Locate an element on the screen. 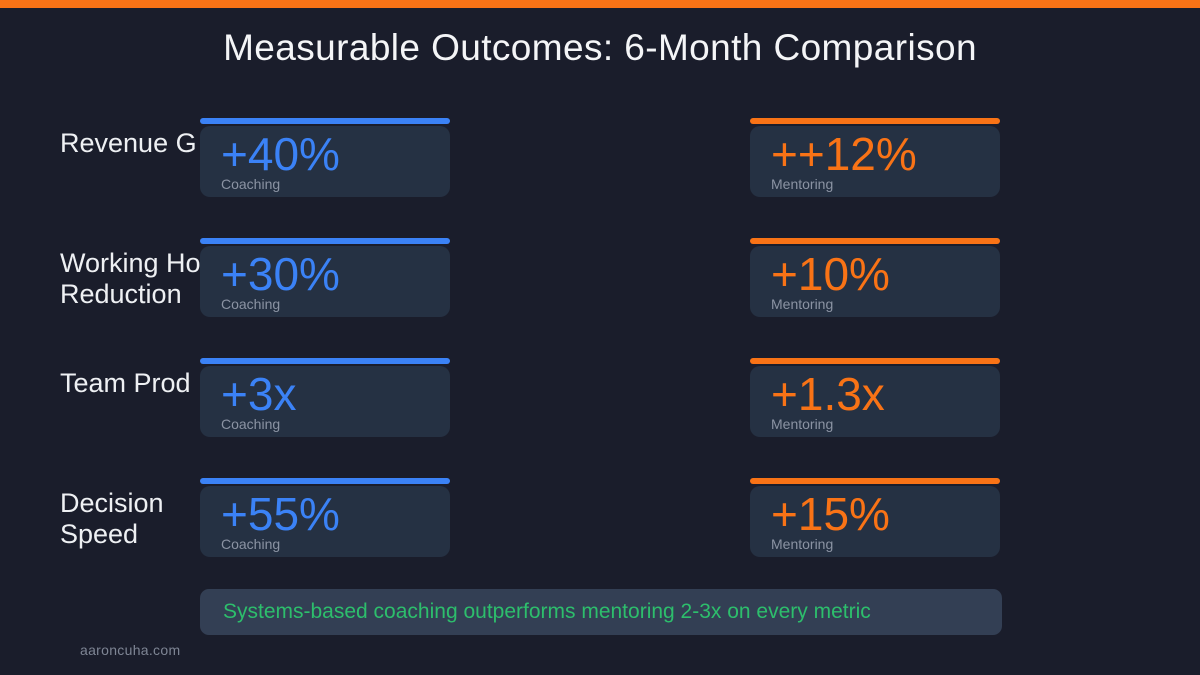 This screenshot has width=1200, height=675. metric-value: +30% is located at coordinates (280, 274).